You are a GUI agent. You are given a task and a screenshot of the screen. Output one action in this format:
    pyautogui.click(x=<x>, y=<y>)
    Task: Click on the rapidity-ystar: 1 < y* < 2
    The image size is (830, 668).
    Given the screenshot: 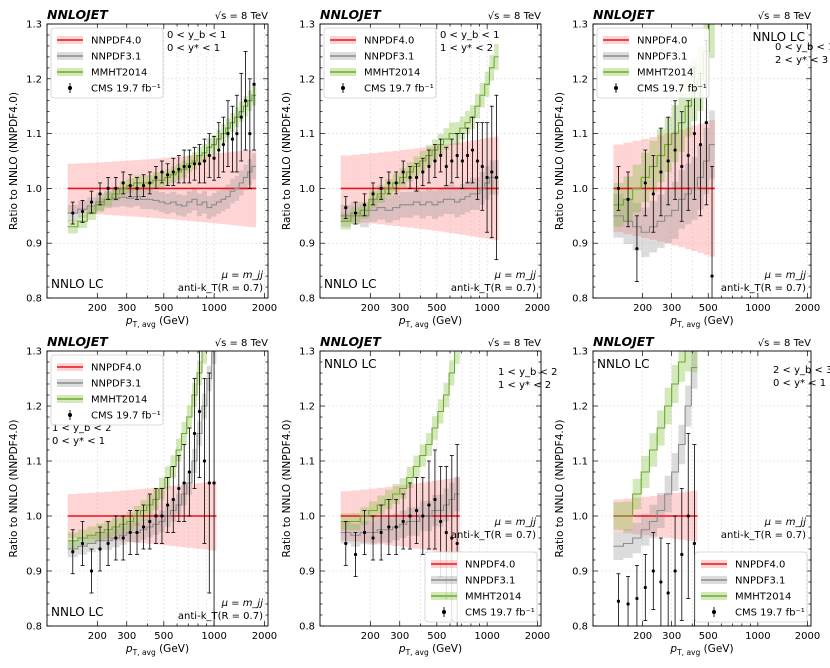 What is the action you would take?
    pyautogui.click(x=466, y=48)
    